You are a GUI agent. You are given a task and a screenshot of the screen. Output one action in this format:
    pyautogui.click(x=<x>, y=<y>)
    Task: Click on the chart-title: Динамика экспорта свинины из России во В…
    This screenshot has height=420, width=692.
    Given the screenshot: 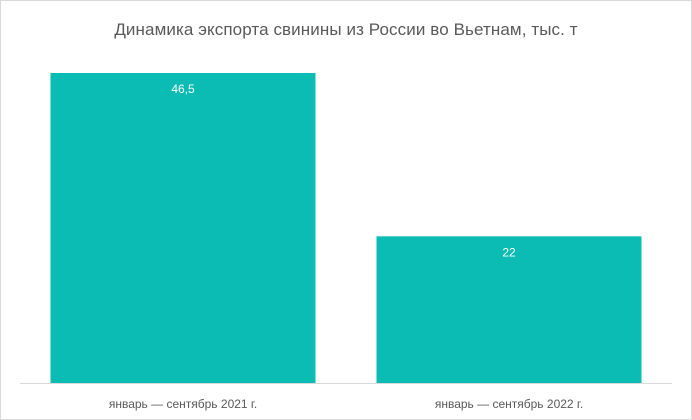 What is the action you would take?
    pyautogui.click(x=346, y=29)
    